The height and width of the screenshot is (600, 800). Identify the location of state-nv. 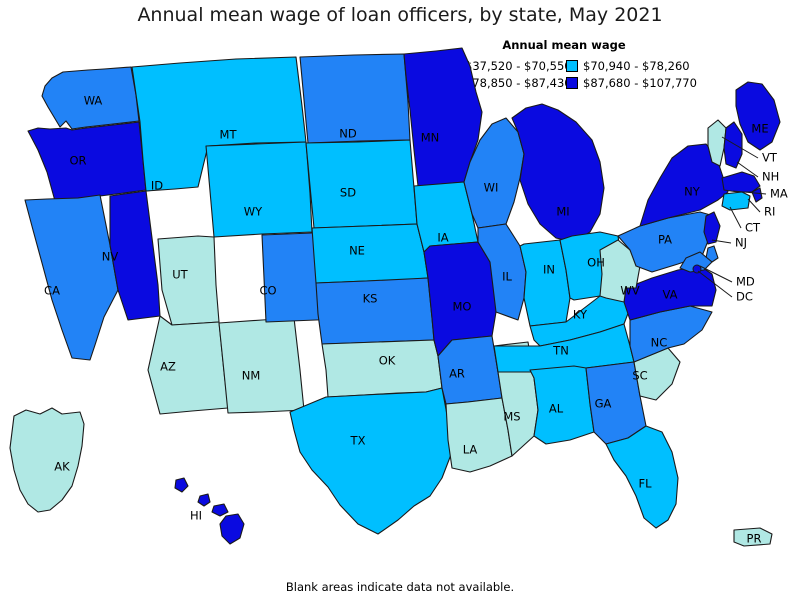
(135, 255).